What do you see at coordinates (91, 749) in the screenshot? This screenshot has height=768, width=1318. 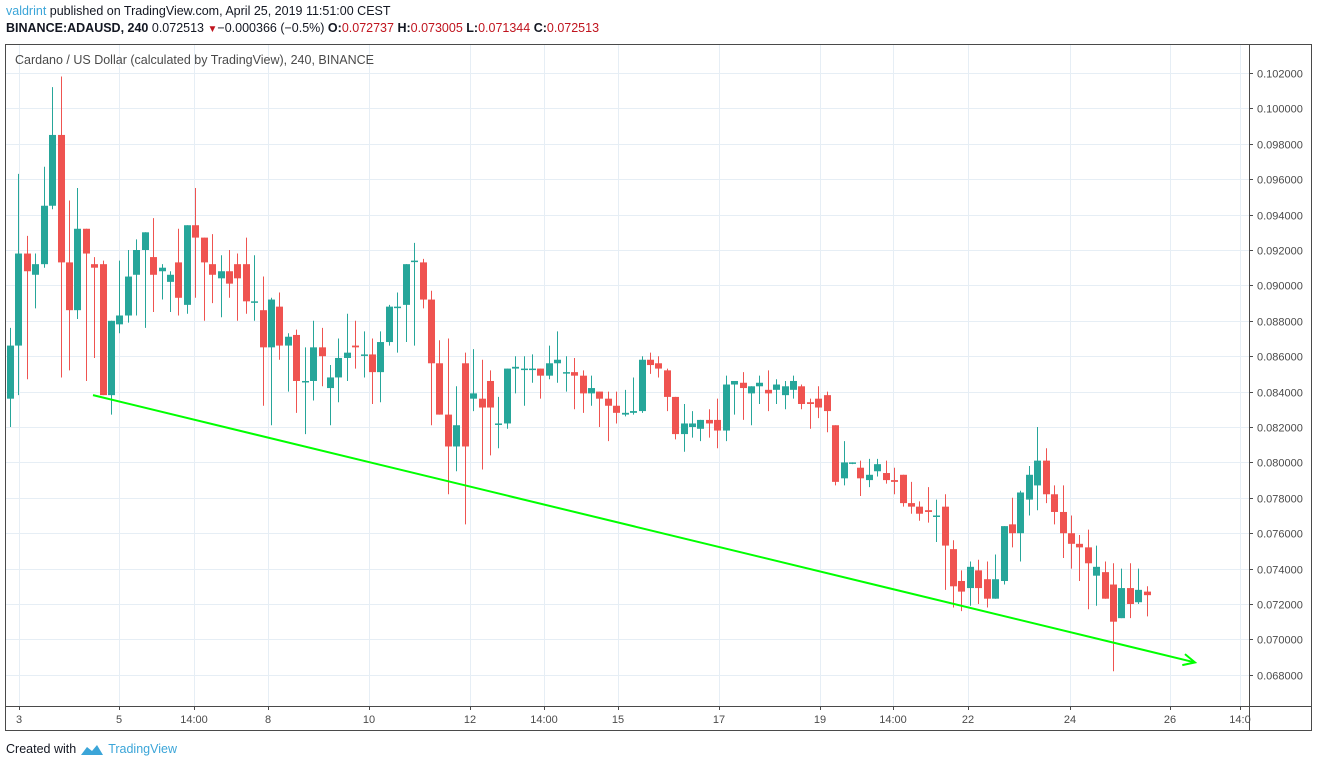 I see `footer: Created with TradingView` at bounding box center [91, 749].